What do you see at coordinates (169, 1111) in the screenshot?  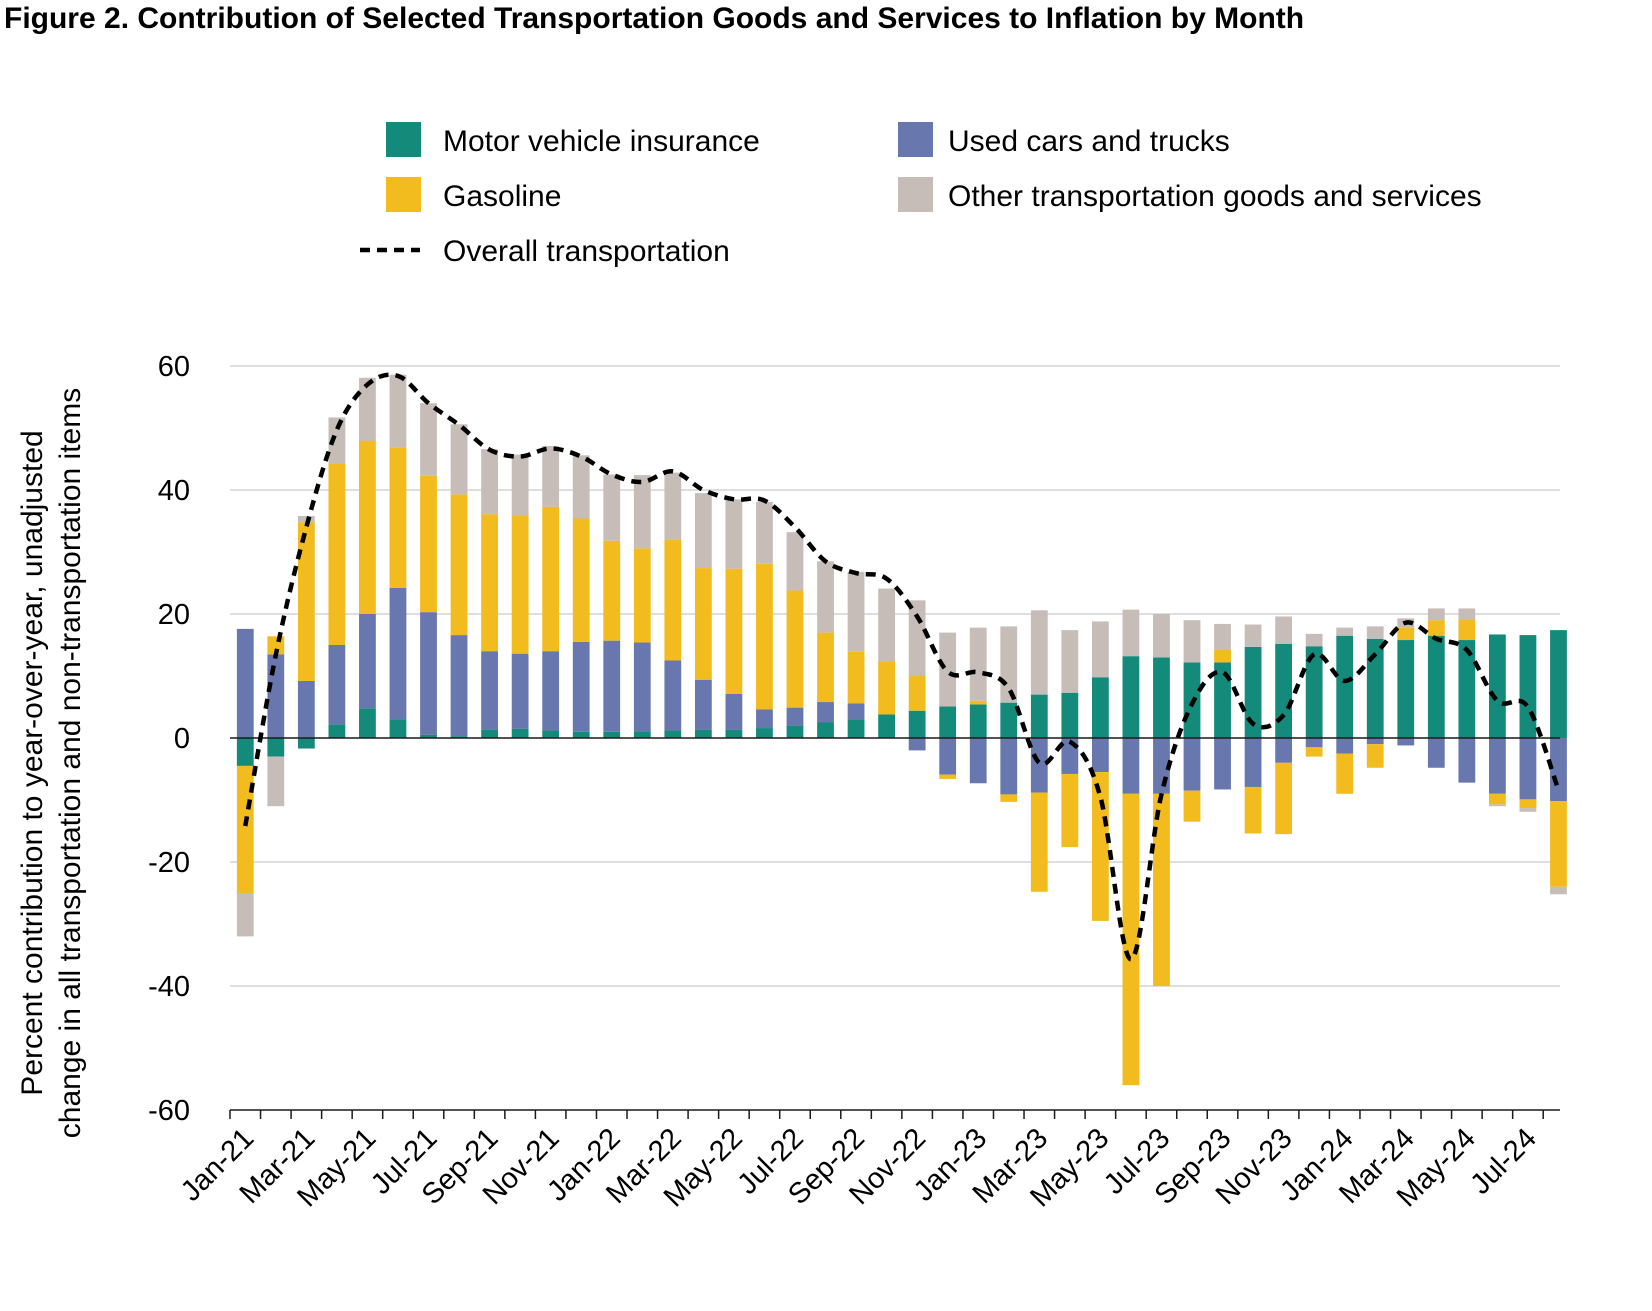 I see `y-tick-label: -60` at bounding box center [169, 1111].